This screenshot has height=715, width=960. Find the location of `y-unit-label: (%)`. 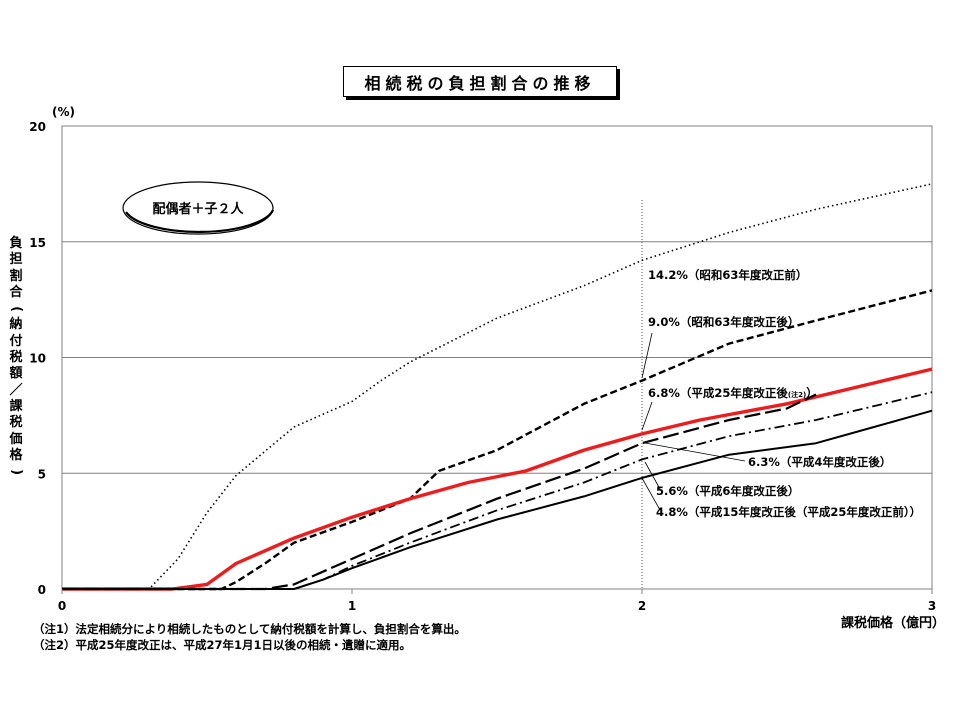

y-unit-label: (%) is located at coordinates (63, 112).